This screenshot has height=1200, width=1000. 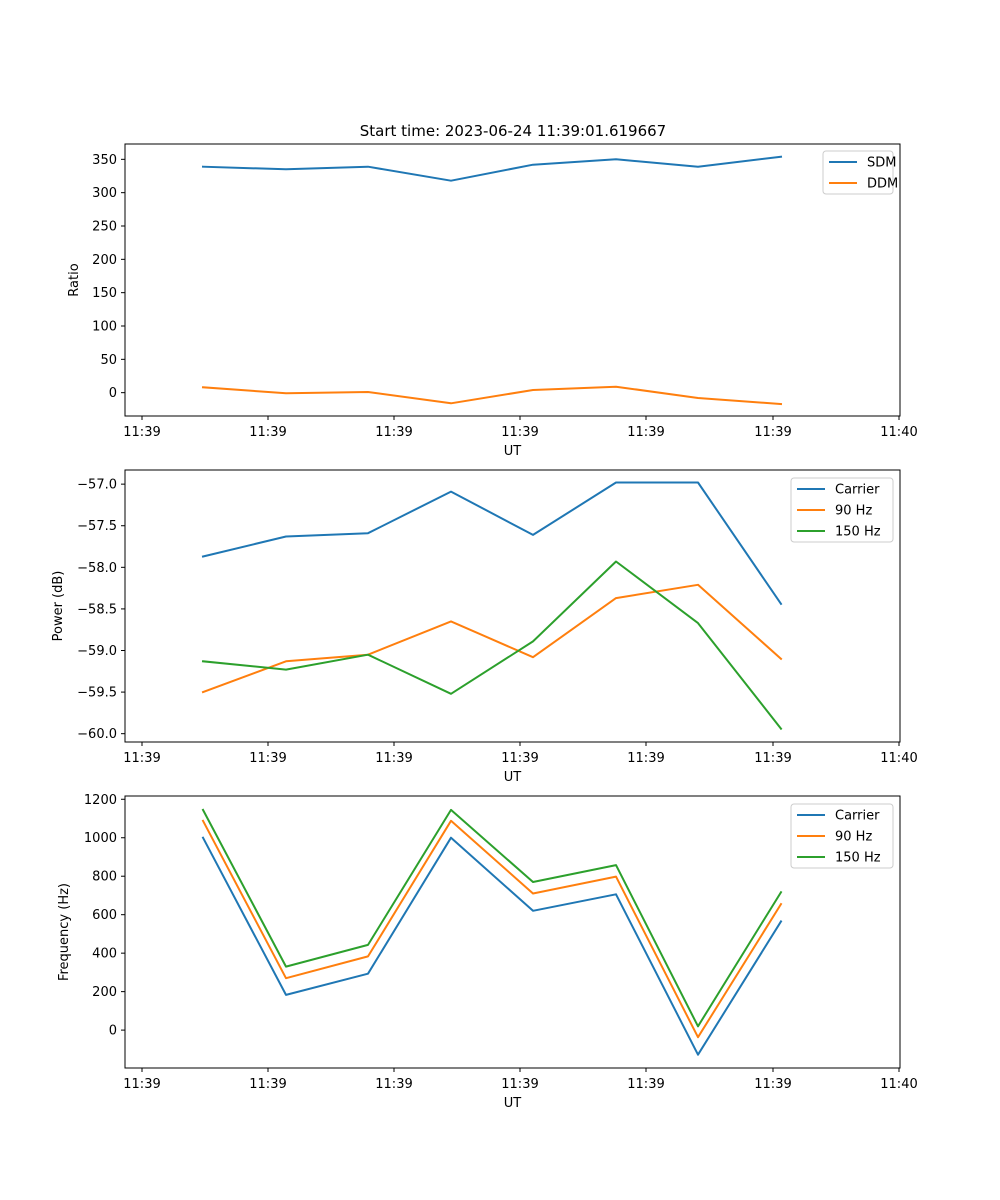 What do you see at coordinates (104, 954) in the screenshot?
I see `y-tick-label: 400` at bounding box center [104, 954].